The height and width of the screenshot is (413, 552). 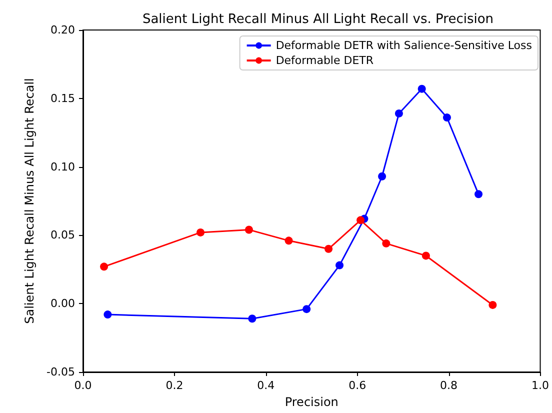 I want to click on x-axis-title: Precision, so click(x=311, y=401).